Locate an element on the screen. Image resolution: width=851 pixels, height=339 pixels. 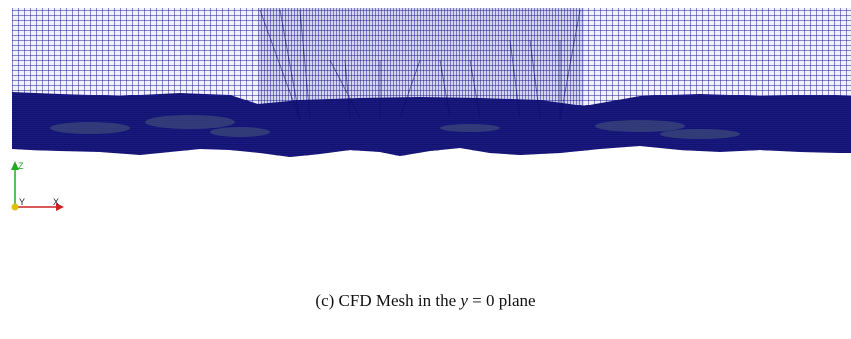
caption-math-variable: y is located at coordinates (464, 300).